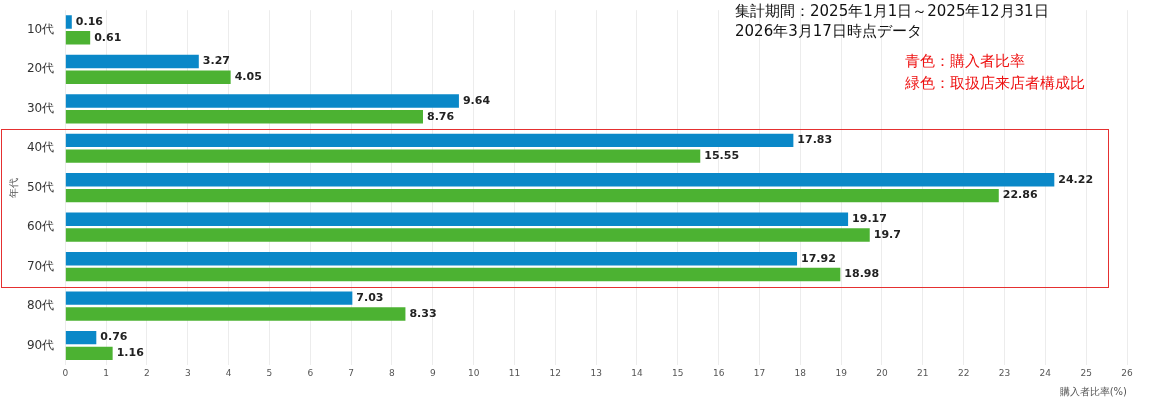  I want to click on x-tick-label: 10, so click(473, 372).